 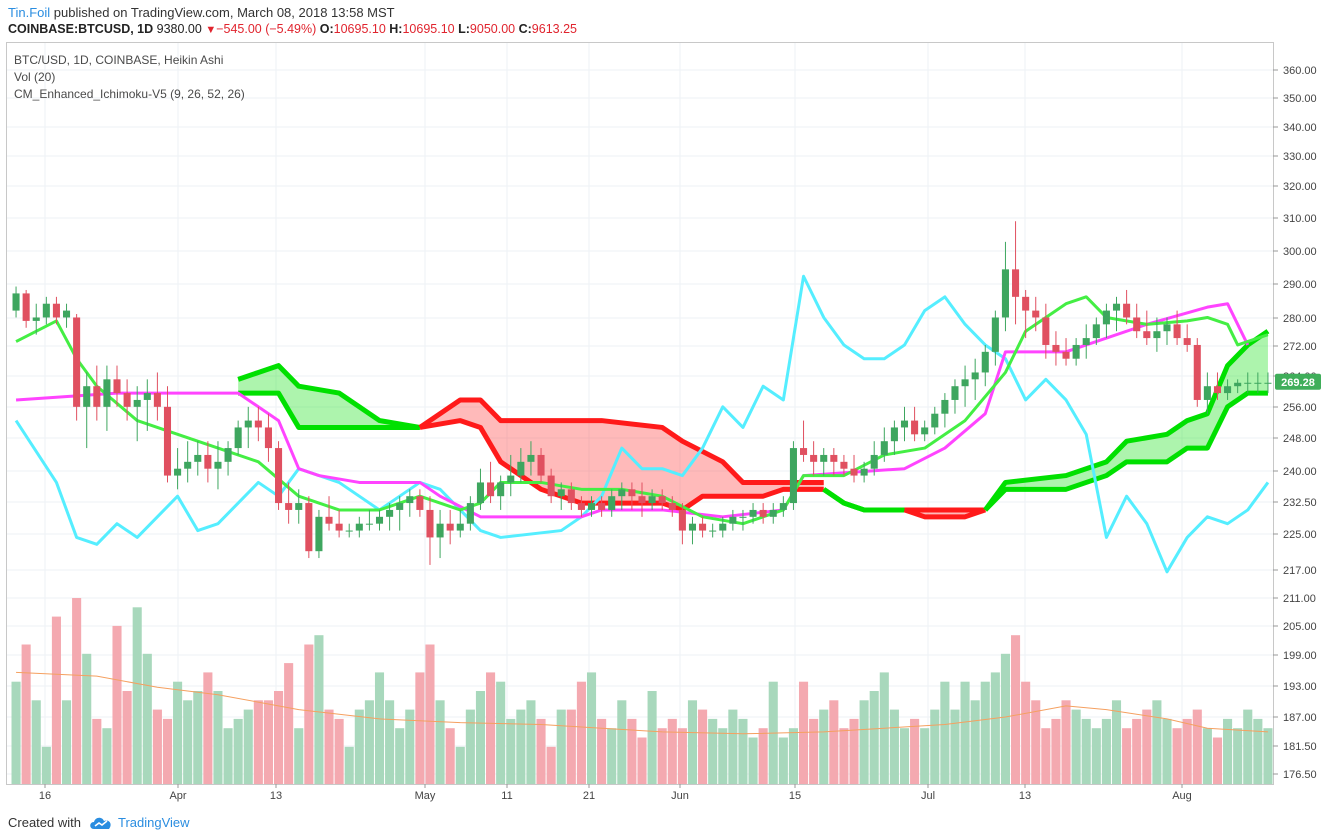 I want to click on tradingview-cloud-icon, so click(x=100, y=823).